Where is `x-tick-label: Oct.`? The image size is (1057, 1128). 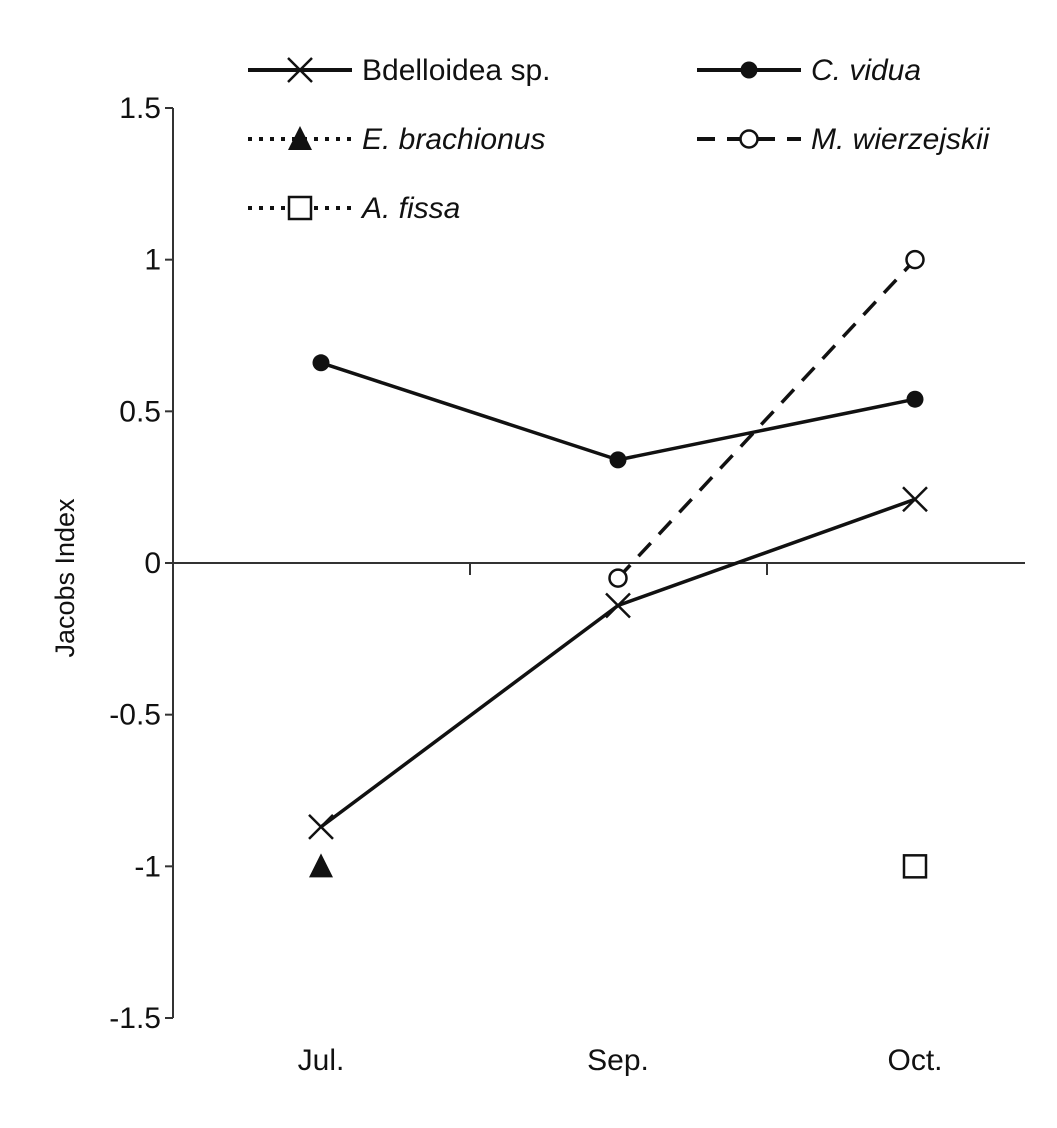 x-tick-label: Oct. is located at coordinates (914, 1060).